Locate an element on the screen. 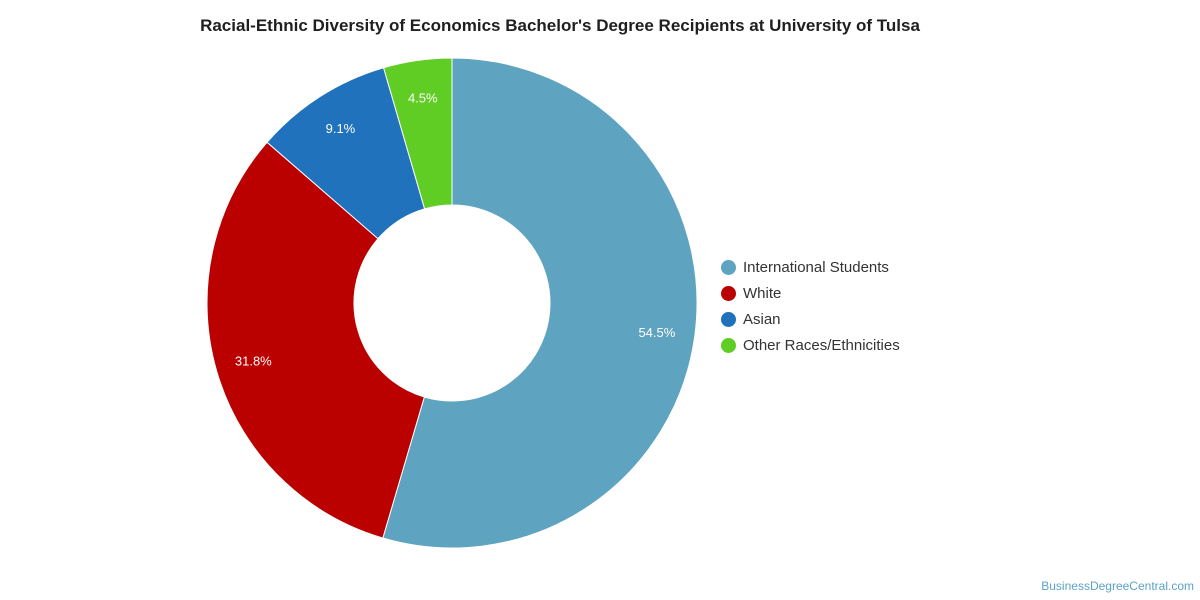 Image resolution: width=1200 pixels, height=600 pixels. data-label-international-students: 54.5% is located at coordinates (656, 332).